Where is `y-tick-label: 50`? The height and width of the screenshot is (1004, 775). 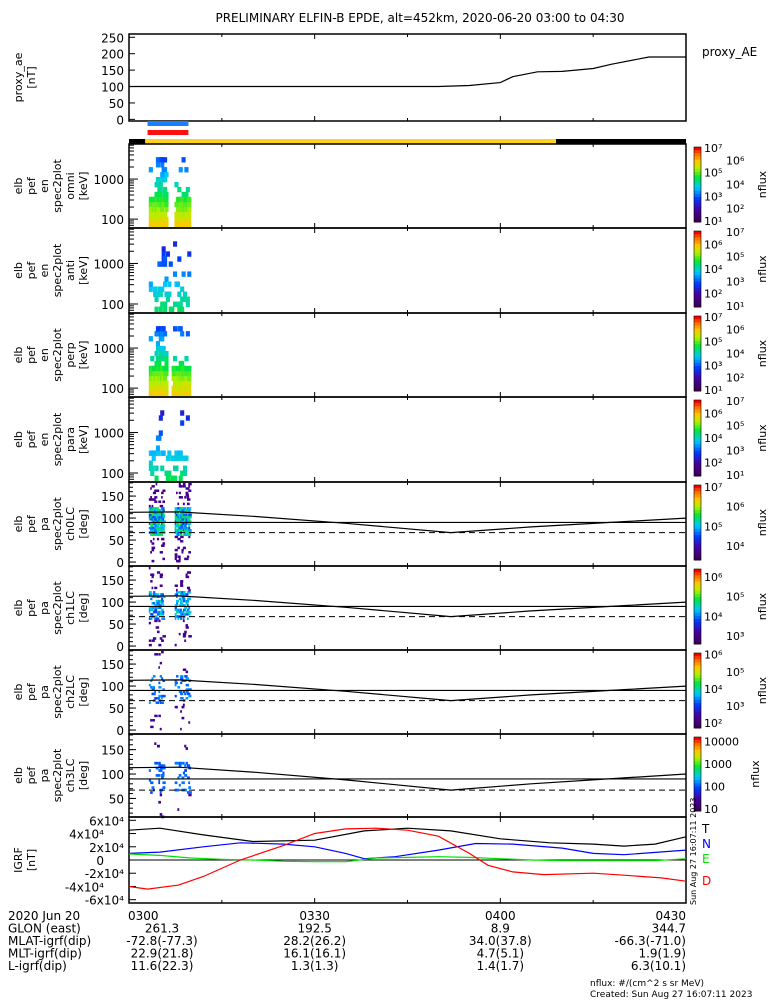
y-tick-label: 50 is located at coordinates (116, 799).